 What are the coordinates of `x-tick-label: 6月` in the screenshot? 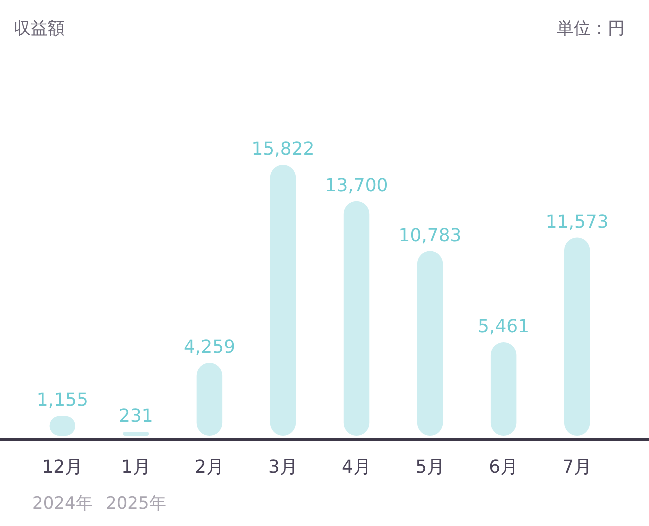 It's located at (504, 467).